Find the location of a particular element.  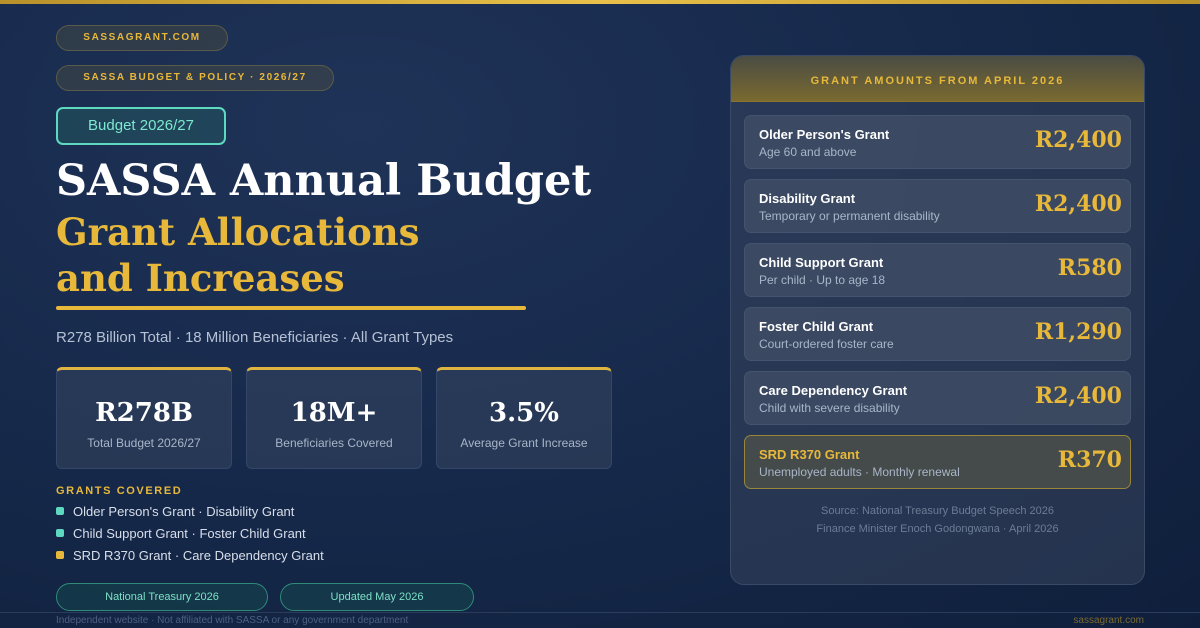

site-pill: SASSAGRANT.COM is located at coordinates (142, 38).